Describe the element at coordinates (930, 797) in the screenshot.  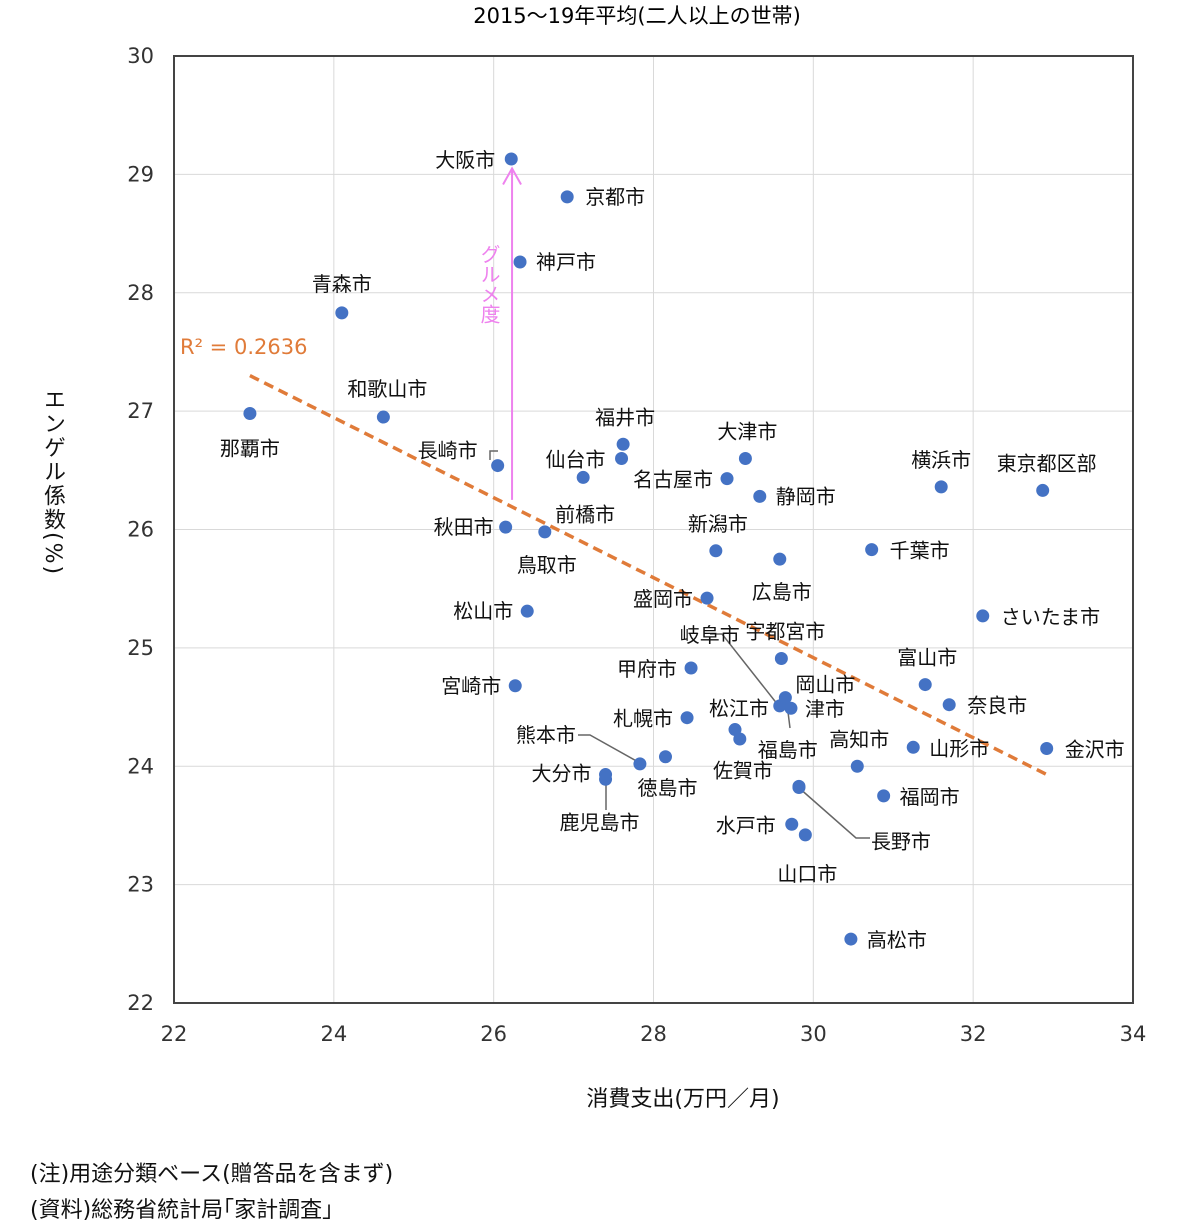
I see `point-label: 福岡市` at that location.